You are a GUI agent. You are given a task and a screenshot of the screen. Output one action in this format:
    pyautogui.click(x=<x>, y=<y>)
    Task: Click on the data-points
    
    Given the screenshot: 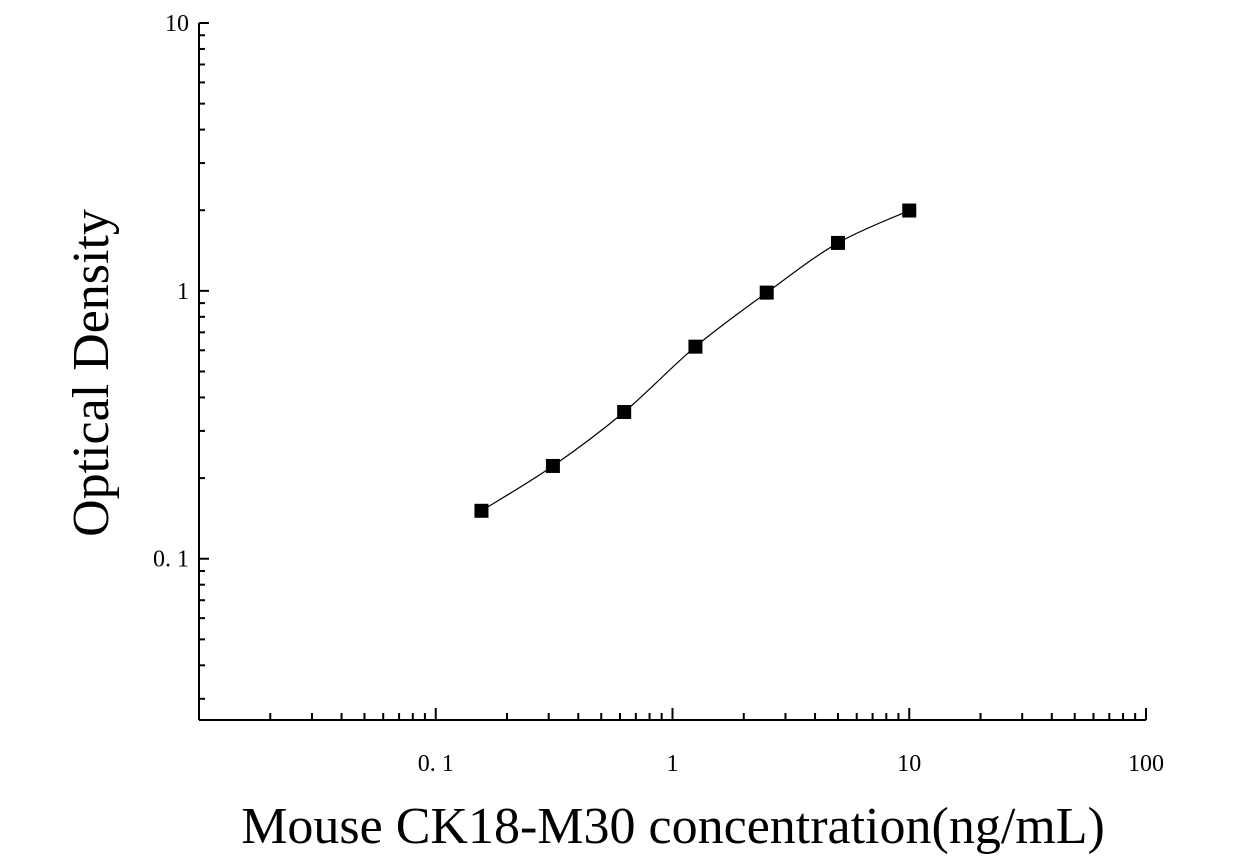 What is the action you would take?
    pyautogui.click(x=695, y=360)
    